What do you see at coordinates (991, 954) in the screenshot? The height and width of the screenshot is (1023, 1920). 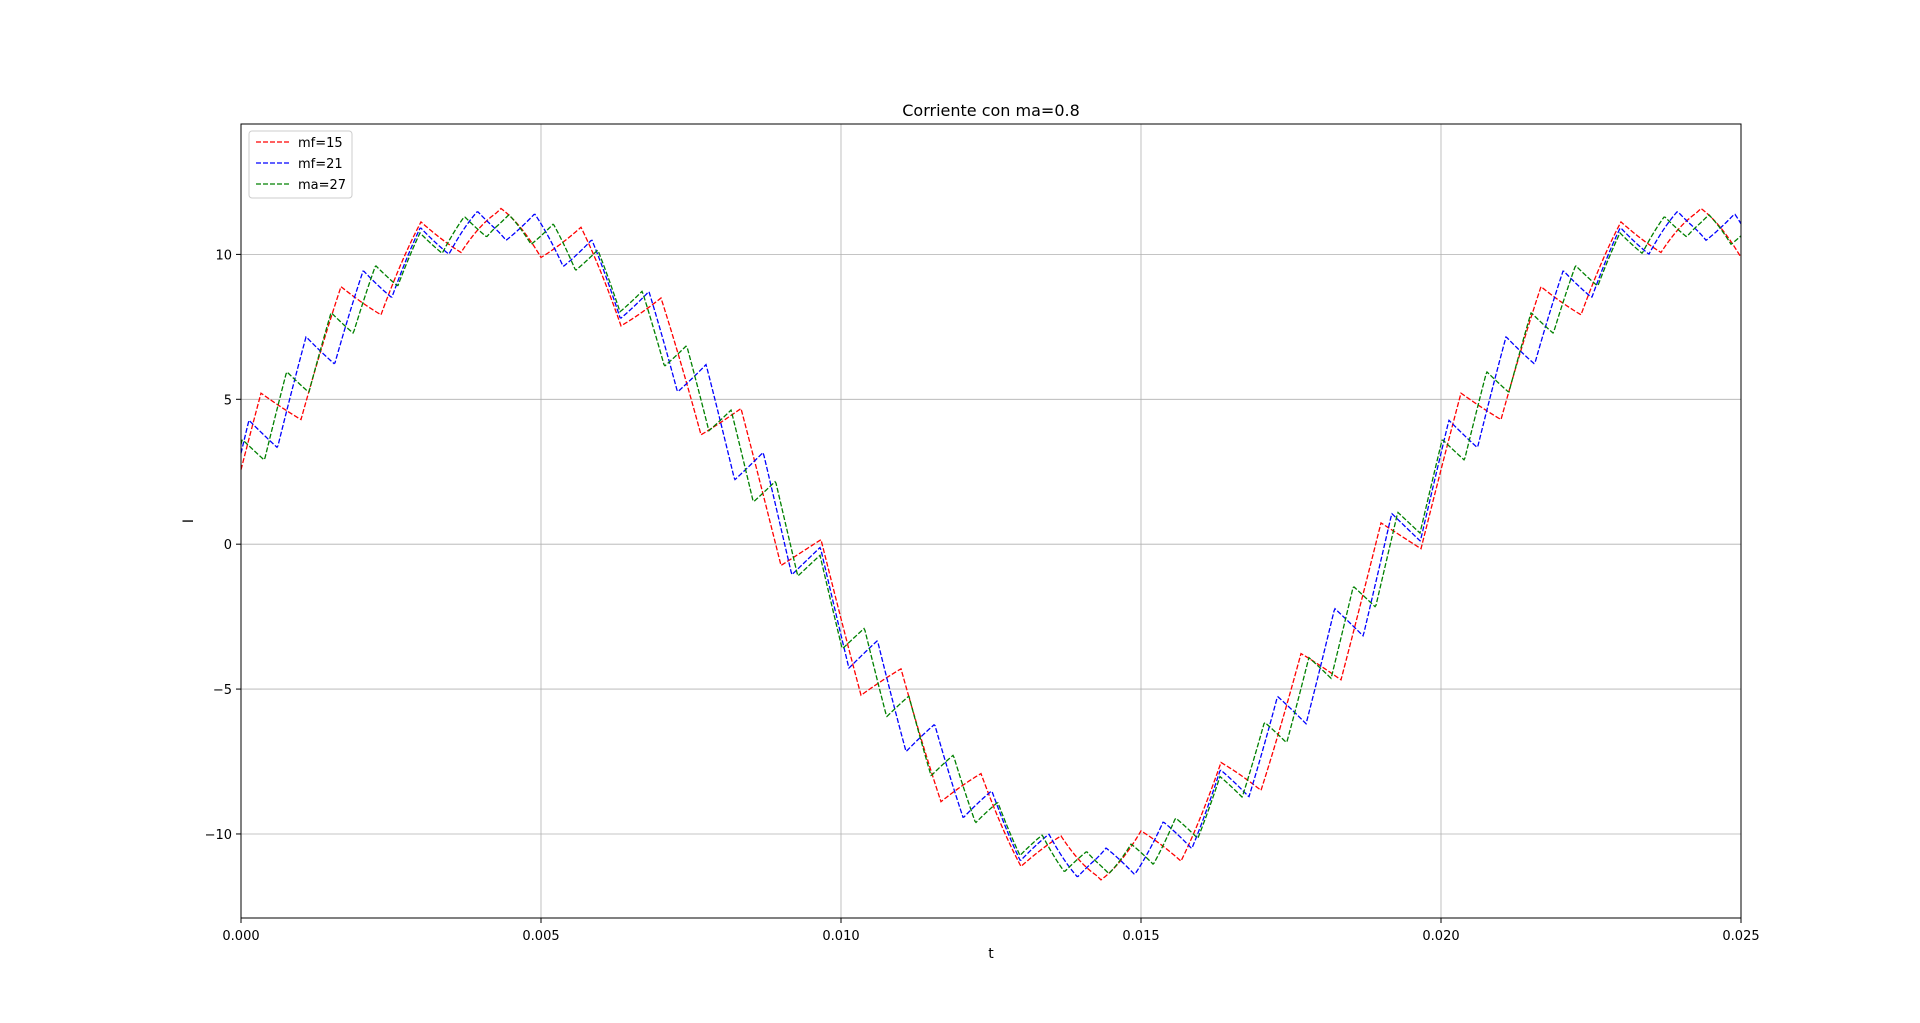 I see `x-axis-label: t` at bounding box center [991, 954].